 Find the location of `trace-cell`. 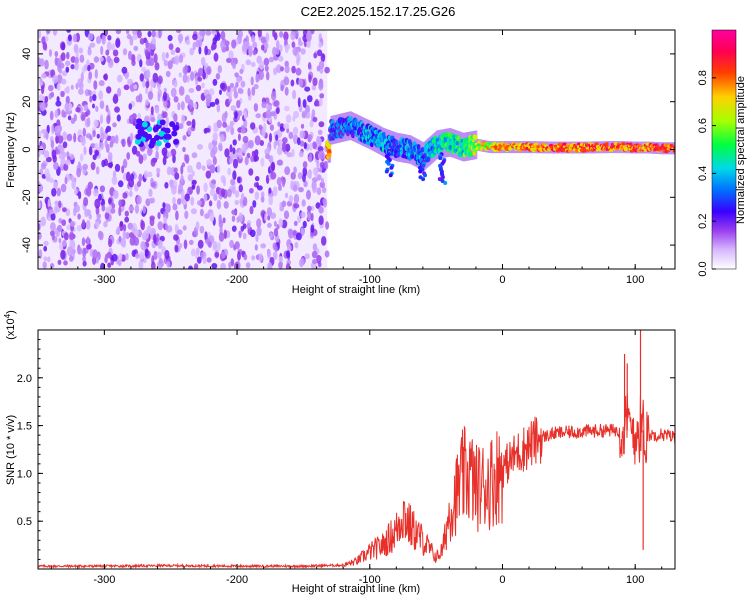

trace-cell is located at coordinates (673, 147).